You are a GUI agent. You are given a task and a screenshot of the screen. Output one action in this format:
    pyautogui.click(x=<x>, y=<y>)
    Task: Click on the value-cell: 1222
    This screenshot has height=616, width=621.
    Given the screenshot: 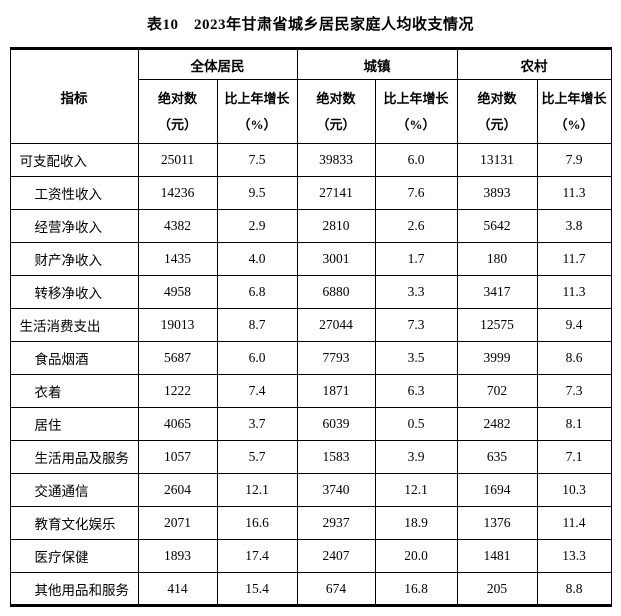 What is the action you would take?
    pyautogui.click(x=177, y=391)
    